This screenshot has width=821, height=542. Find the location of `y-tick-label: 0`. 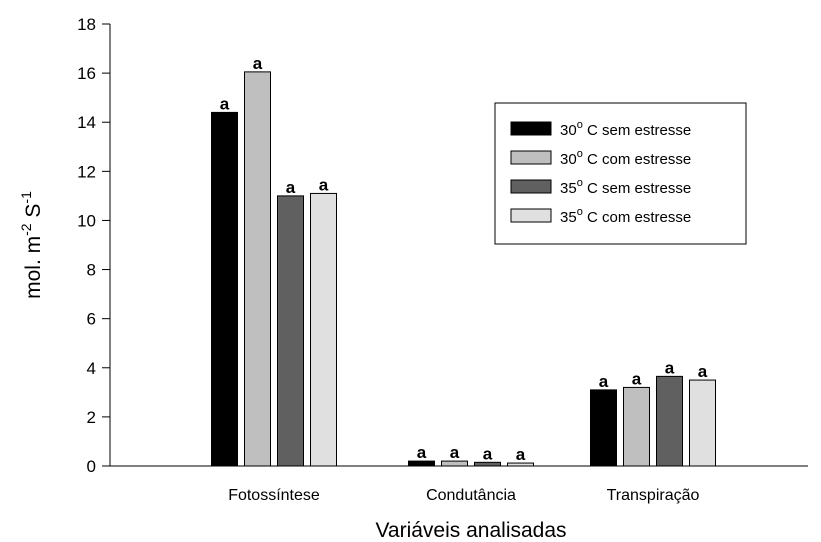

y-tick-label: 0 is located at coordinates (91, 466).